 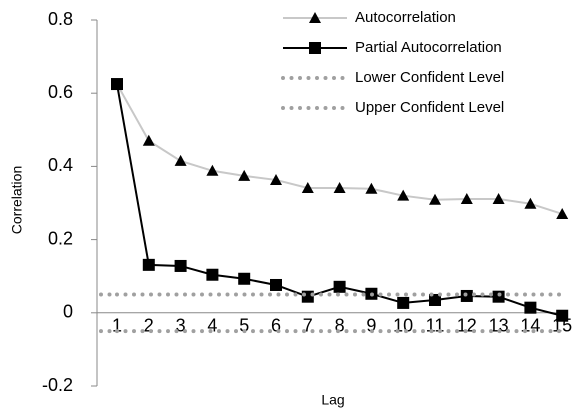 I want to click on y-tick-label: 0.8, so click(x=60, y=19).